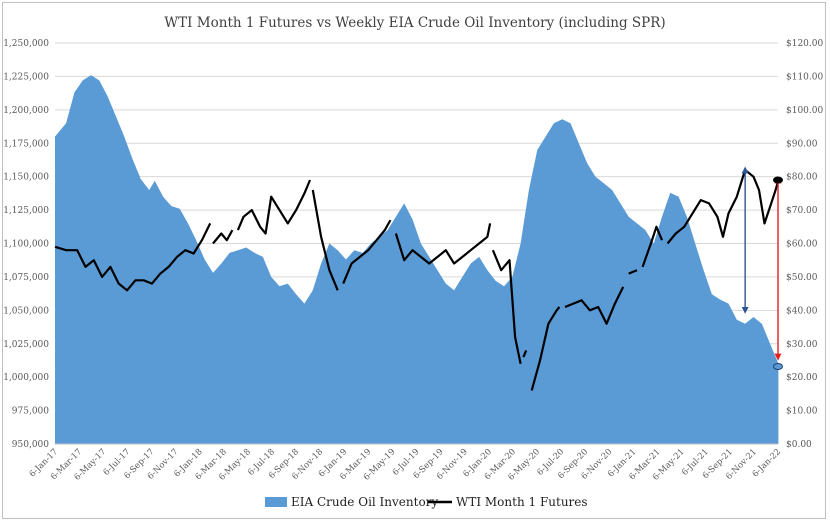  What do you see at coordinates (26, 211) in the screenshot?
I see `left-tick-label: 1,125,000` at bounding box center [26, 211].